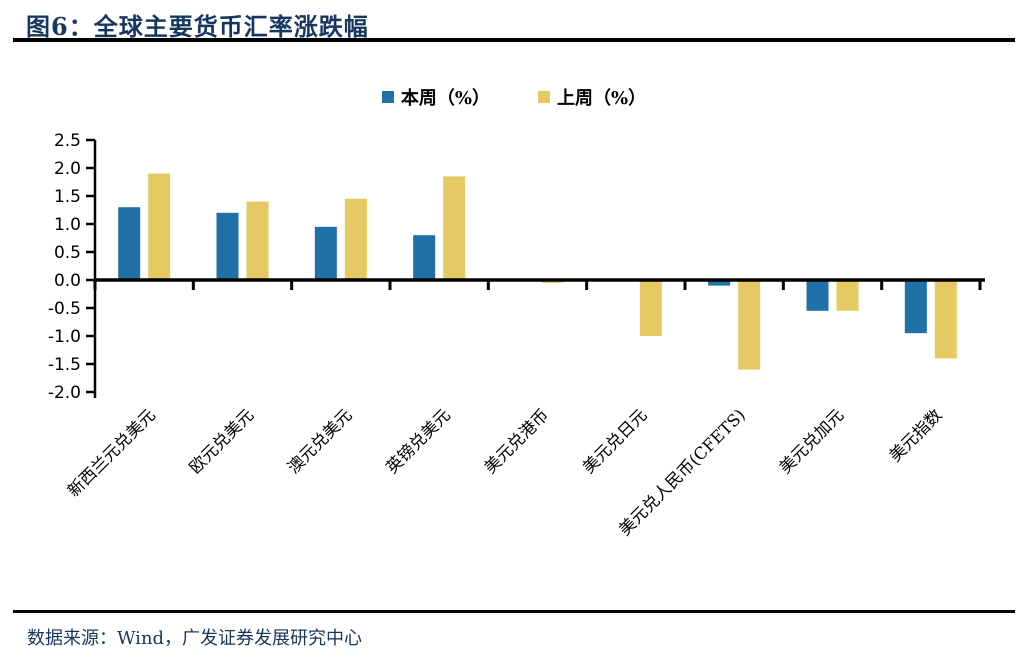  I want to click on legend-item-last-week: 上周（%）, so click(592, 97).